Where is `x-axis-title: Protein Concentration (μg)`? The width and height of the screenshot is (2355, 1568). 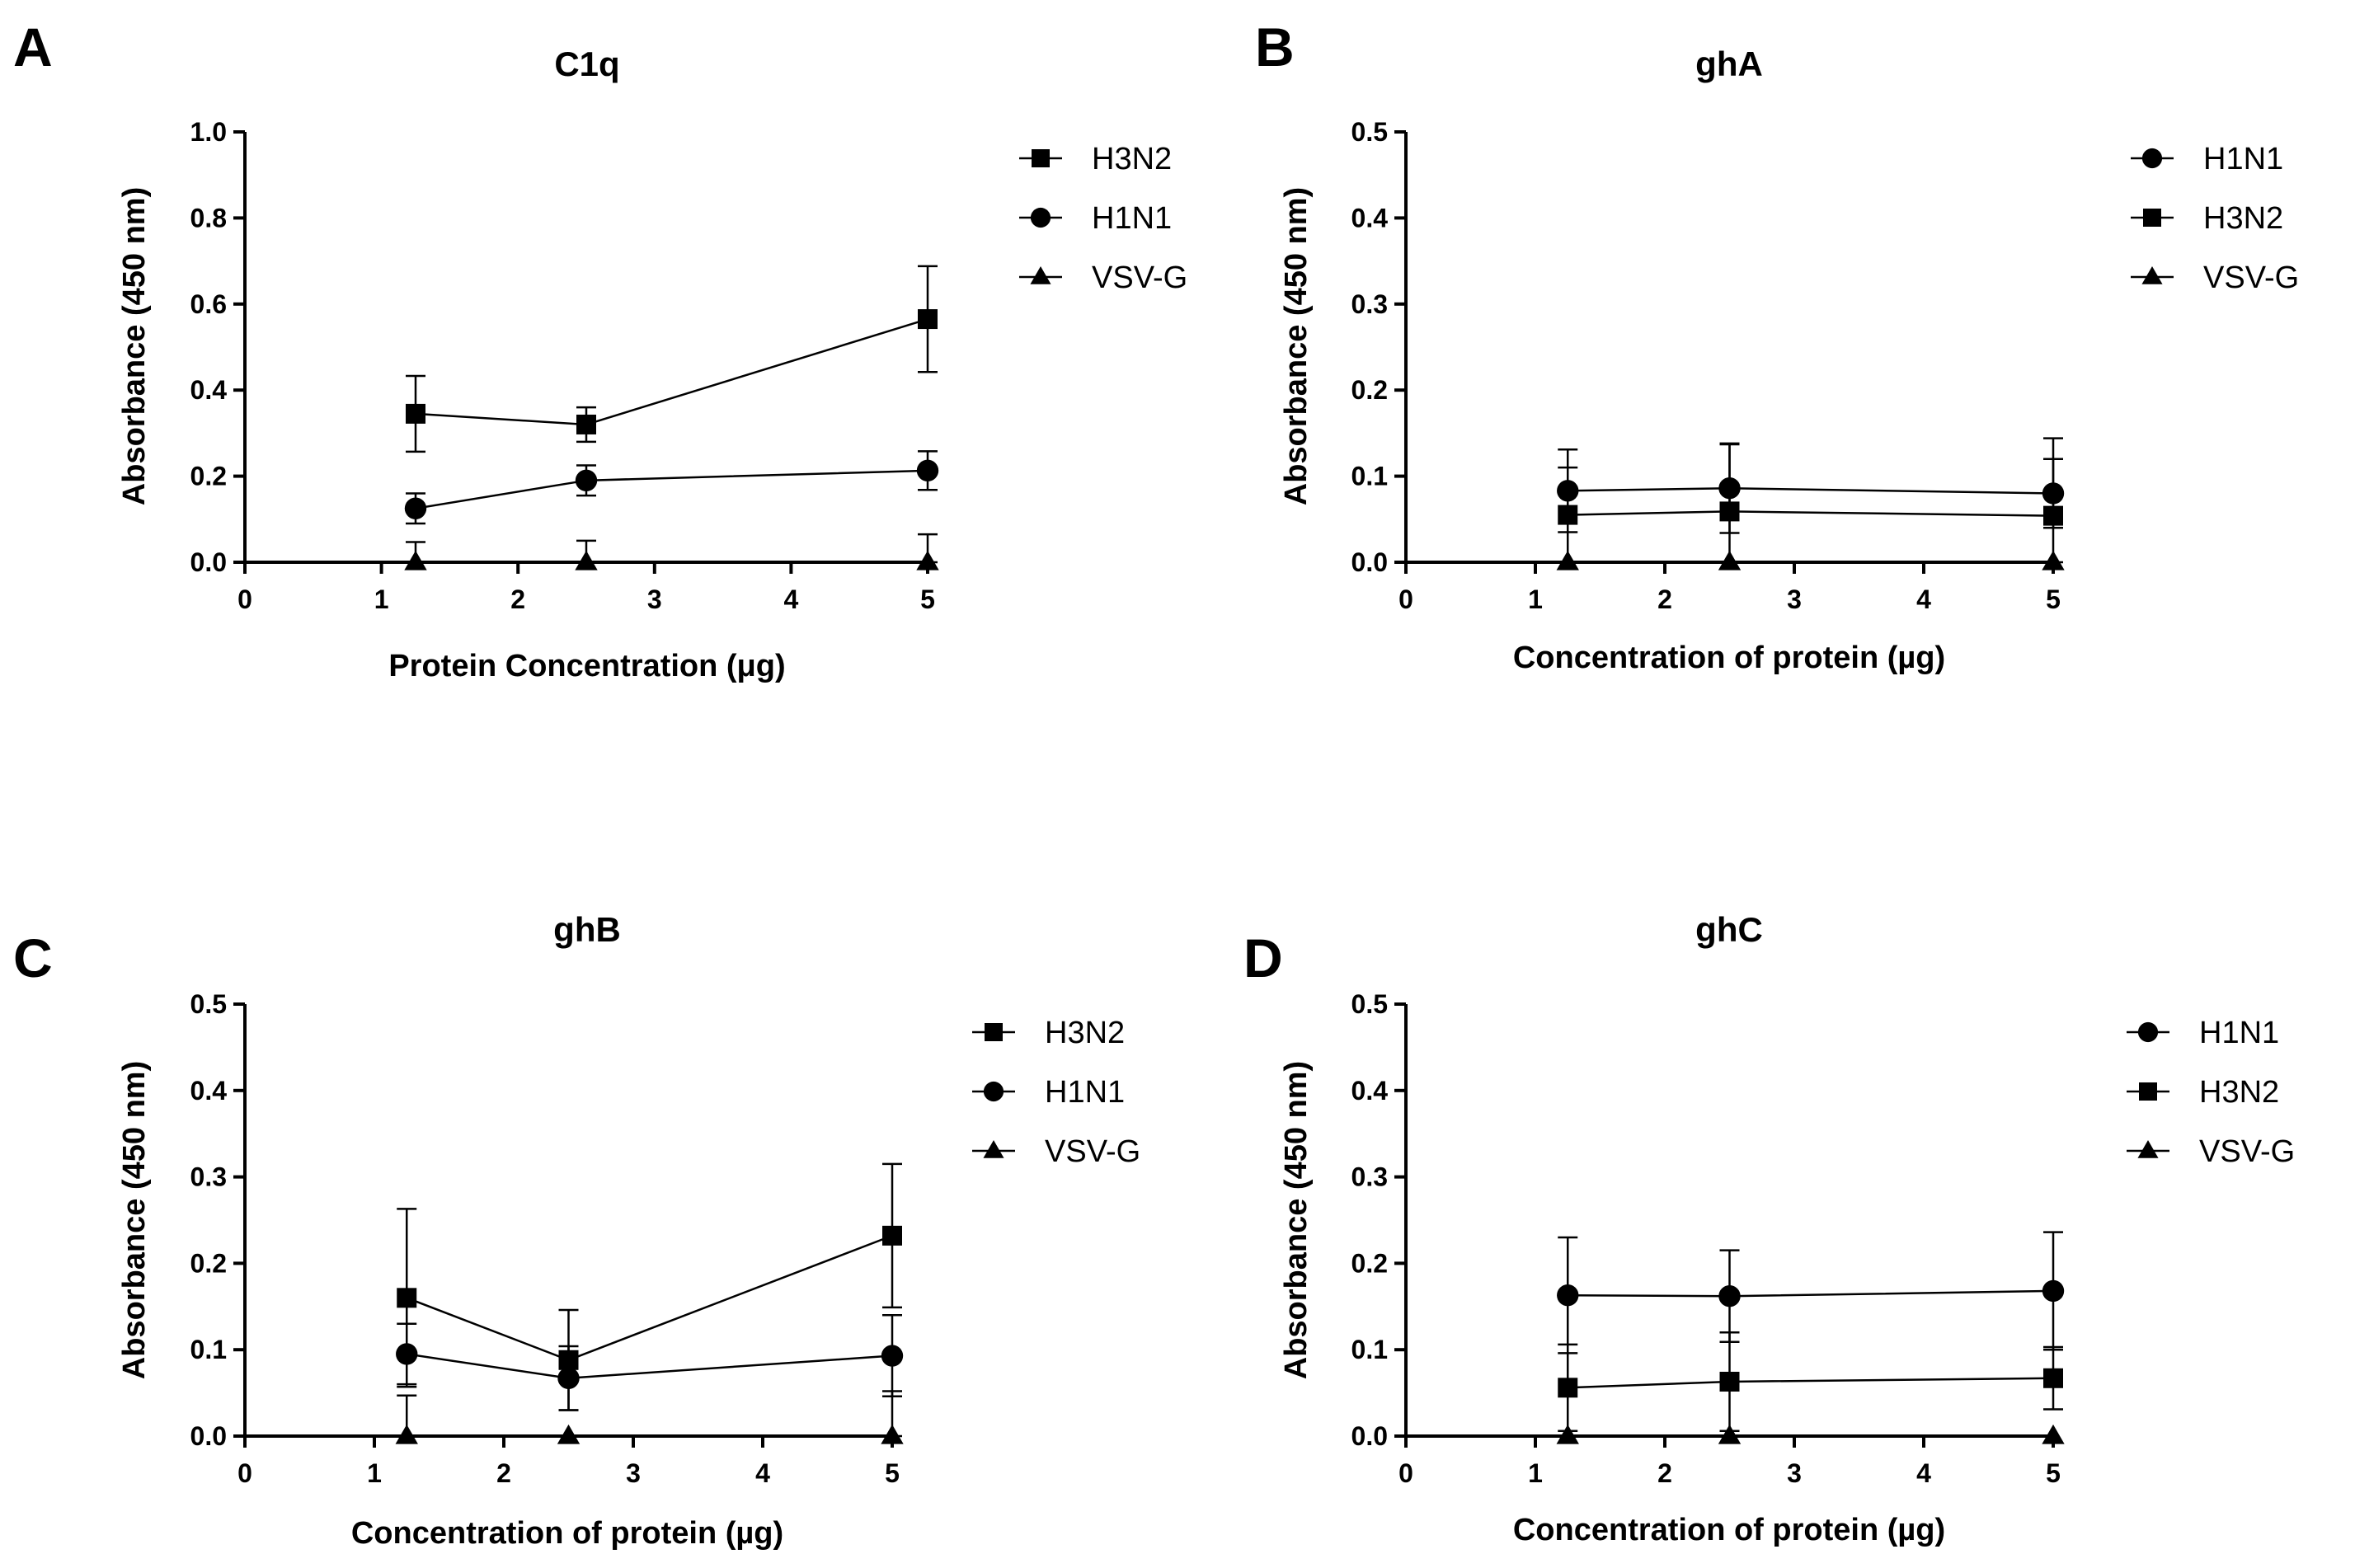
x-axis-title: Protein Concentration (μg) is located at coordinates (586, 666).